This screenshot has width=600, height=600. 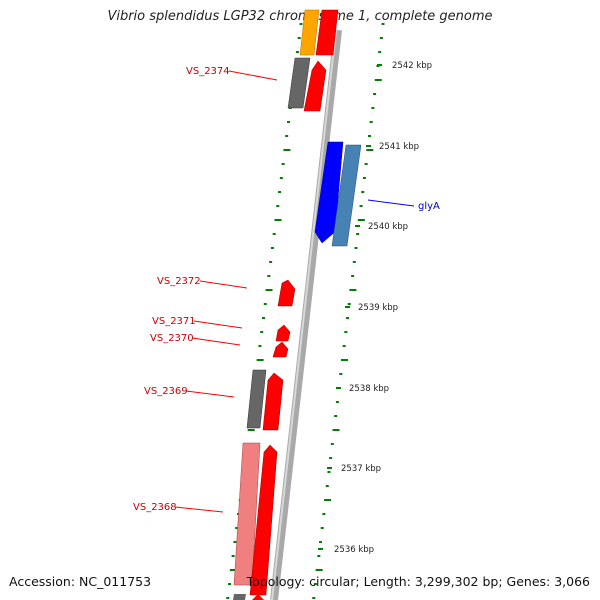 I want to click on kbp-tick-label: 2537 kbp, so click(x=361, y=469).